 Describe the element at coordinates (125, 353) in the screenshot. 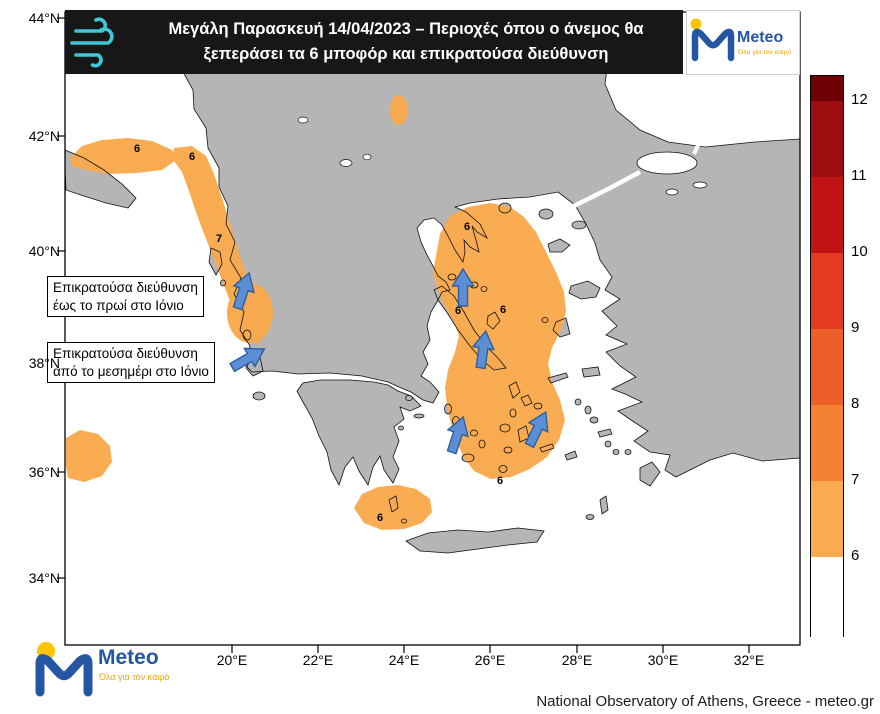

I see `callout2-line1: Επικρατούσα διεύθυνση` at that location.